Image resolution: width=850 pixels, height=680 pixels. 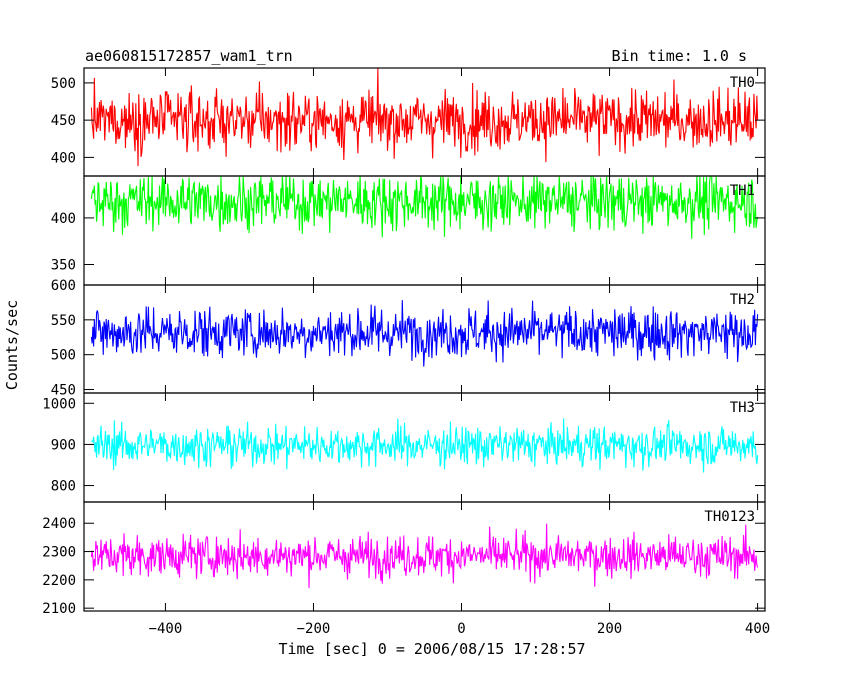 I want to click on chart-title: ae060815172857_wam1_trn, so click(x=189, y=56).